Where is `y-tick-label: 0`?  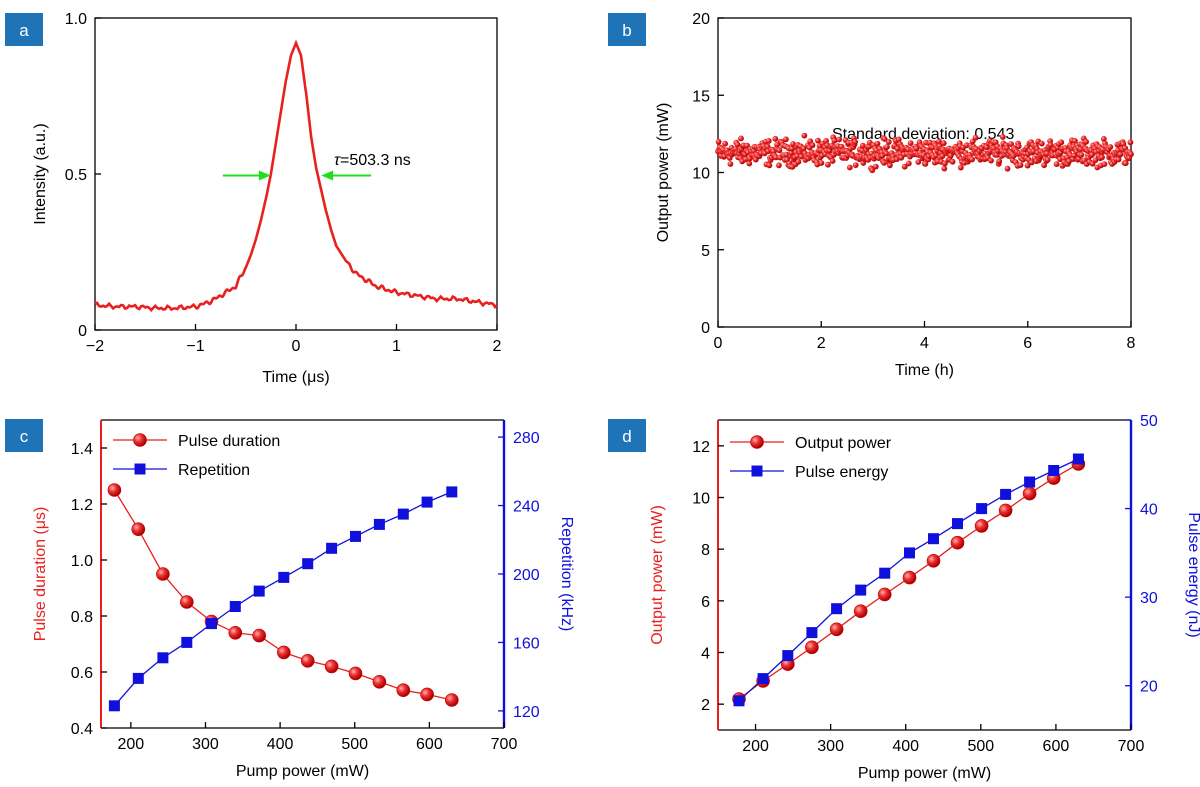 y-tick-label: 0 is located at coordinates (705, 328).